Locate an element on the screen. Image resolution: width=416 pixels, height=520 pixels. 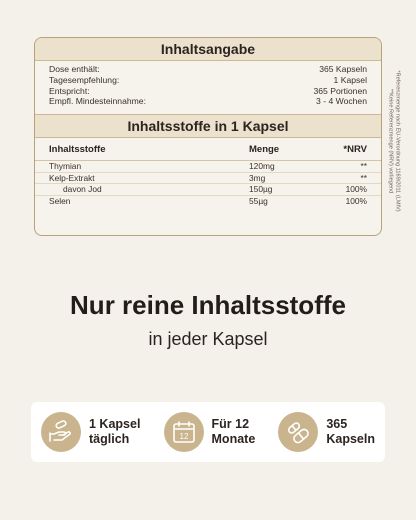
feature-capsule-count: 365 Kapseln is located at coordinates (326, 432).